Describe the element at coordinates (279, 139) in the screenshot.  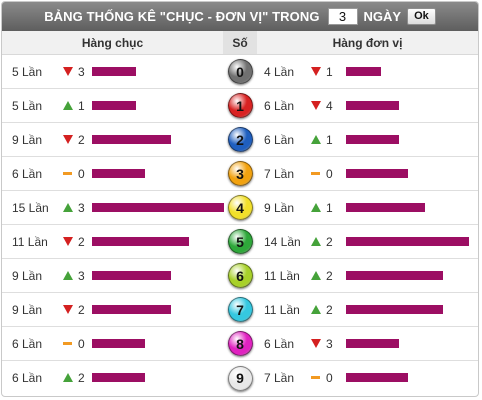
I see `units-count: 6 Lần` at that location.